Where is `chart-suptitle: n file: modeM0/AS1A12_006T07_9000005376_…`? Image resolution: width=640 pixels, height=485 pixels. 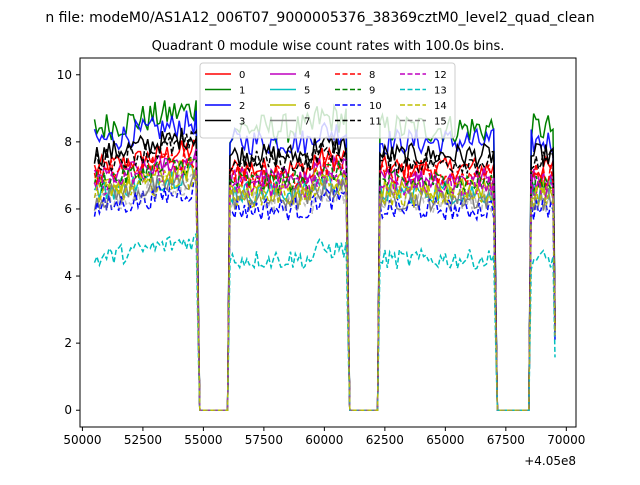
chart-suptitle: n file: modeM0/AS1A12_006T07_9000005376_… is located at coordinates (319, 18).